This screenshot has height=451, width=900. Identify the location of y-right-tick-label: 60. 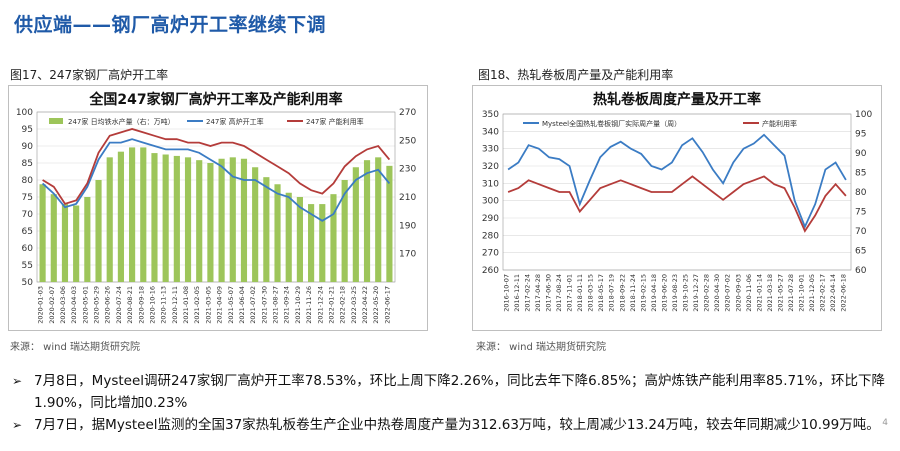
(861, 271).